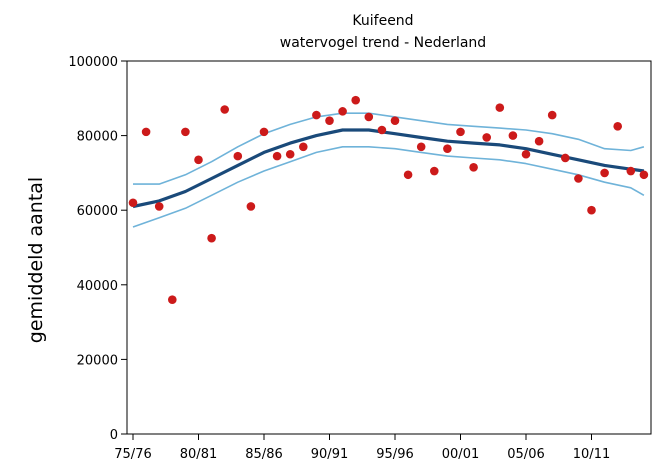  What do you see at coordinates (97, 137) in the screenshot?
I see `y-tick-label: 80000` at bounding box center [97, 137].